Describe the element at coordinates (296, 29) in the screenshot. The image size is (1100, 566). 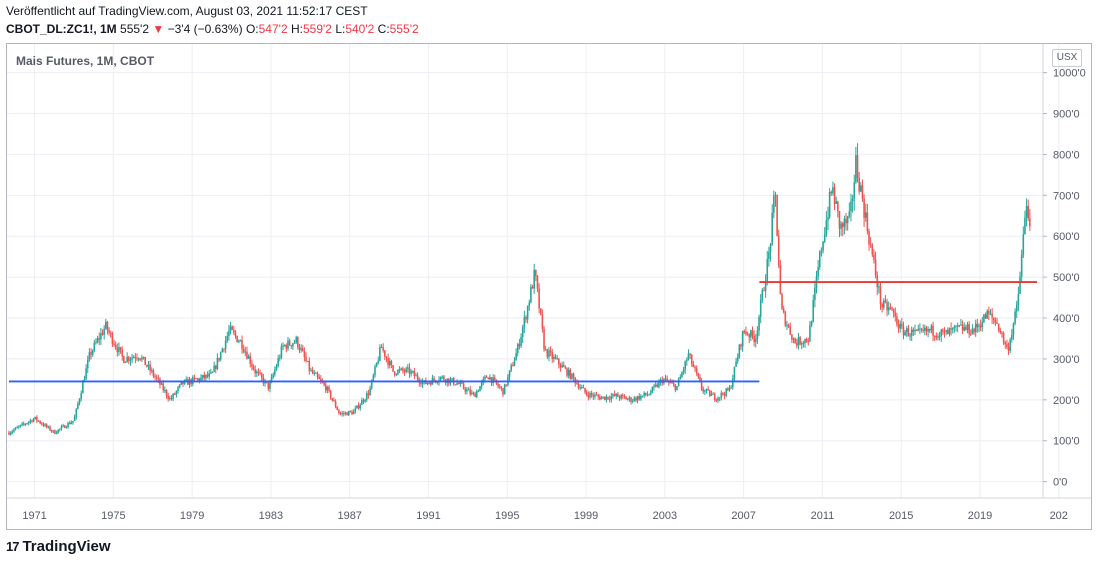
I see `high-label: H:` at that location.